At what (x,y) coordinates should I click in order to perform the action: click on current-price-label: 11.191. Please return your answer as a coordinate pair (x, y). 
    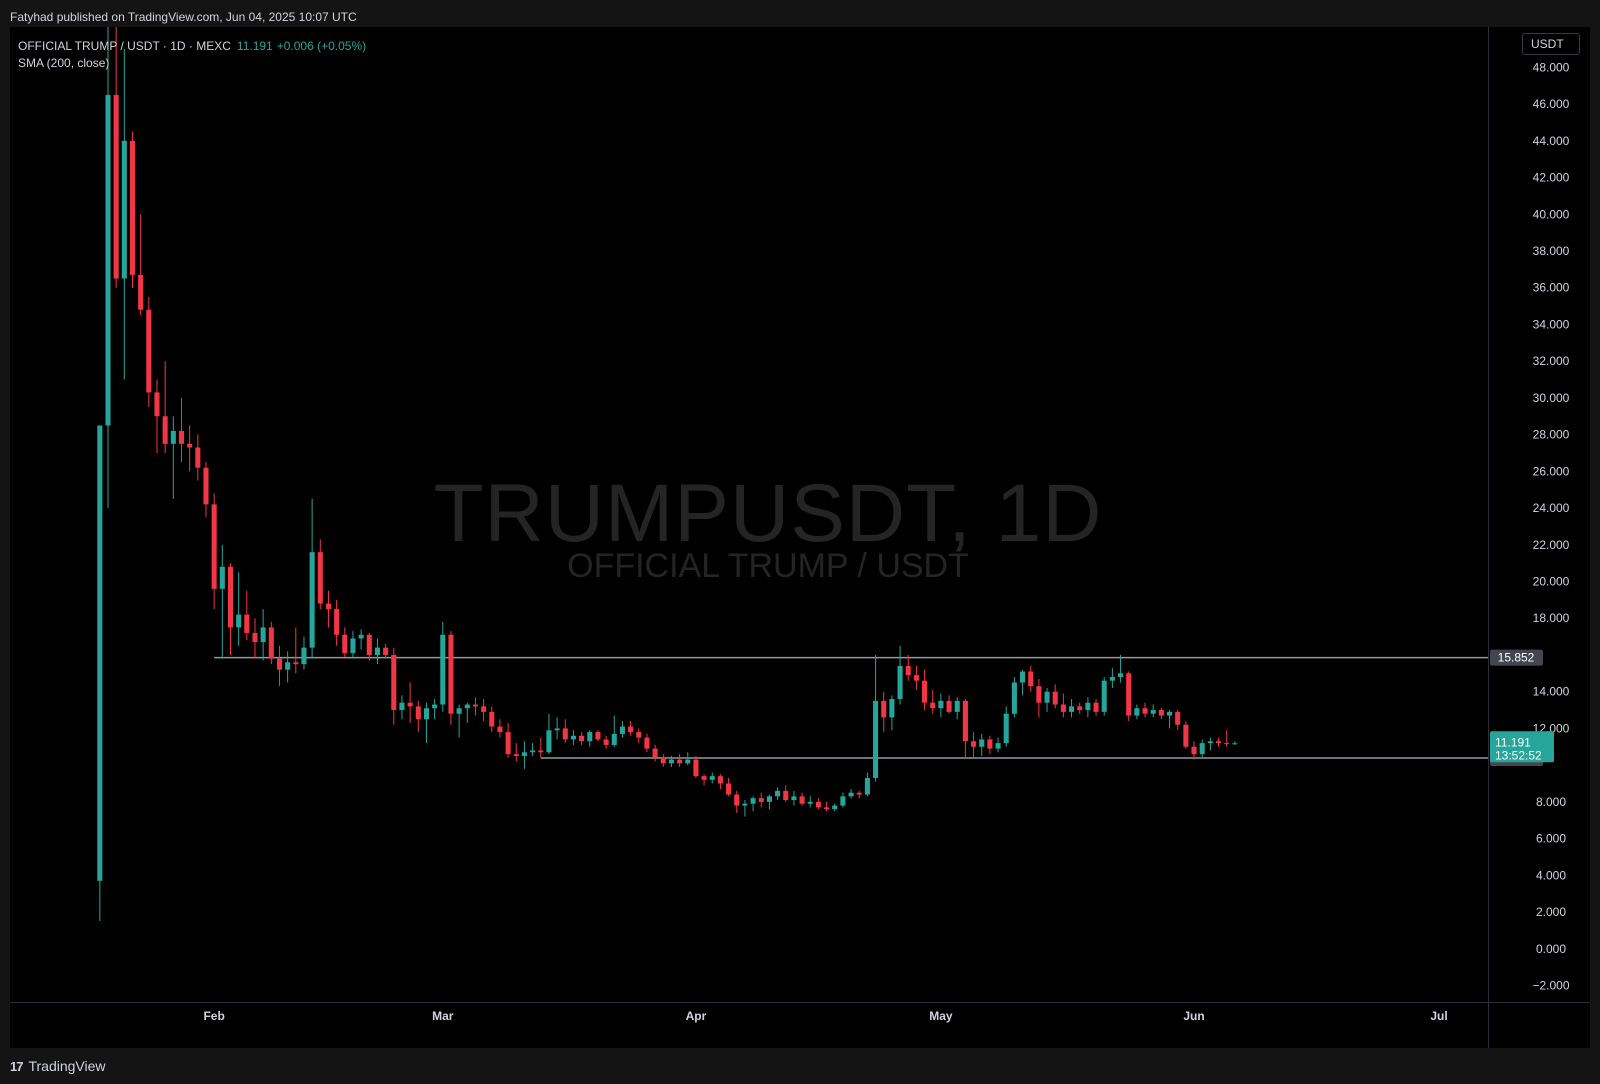
    Looking at the image, I should click on (1513, 742).